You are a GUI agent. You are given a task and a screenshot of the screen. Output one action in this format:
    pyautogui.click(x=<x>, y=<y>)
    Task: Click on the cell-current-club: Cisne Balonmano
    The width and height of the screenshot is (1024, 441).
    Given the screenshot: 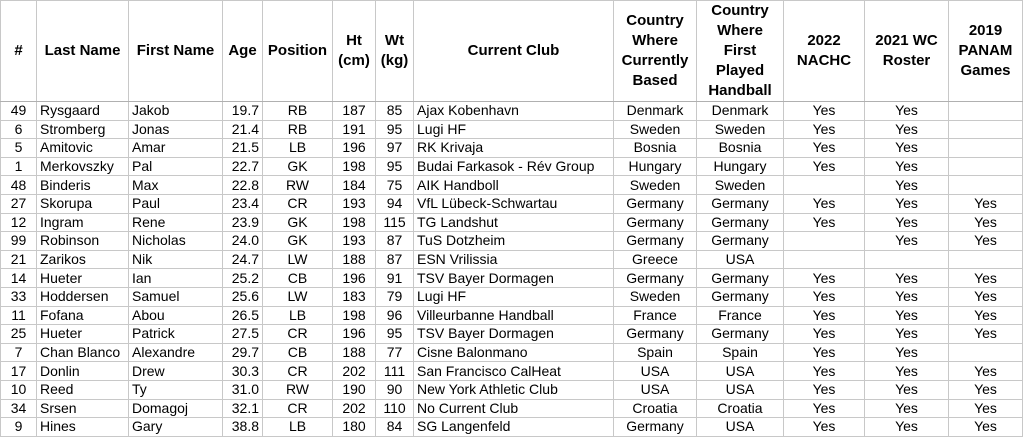 What is the action you would take?
    pyautogui.click(x=513, y=352)
    